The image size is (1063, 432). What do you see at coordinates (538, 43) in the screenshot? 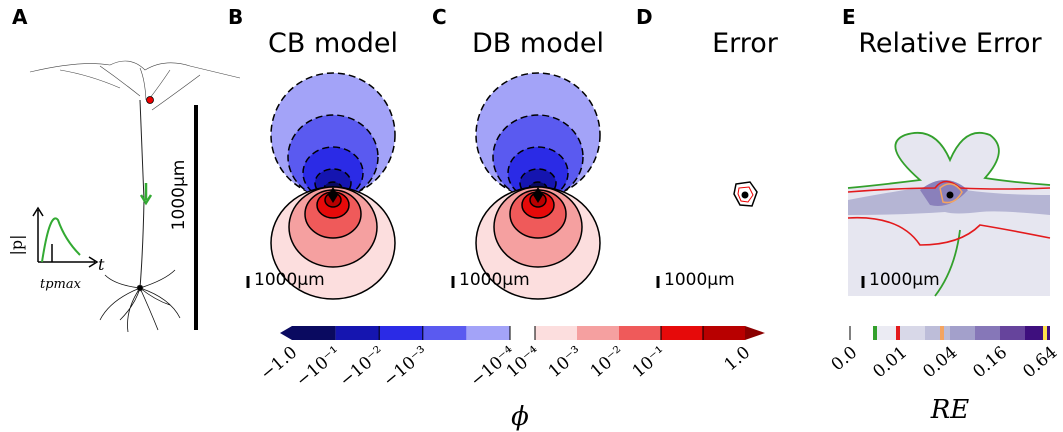
I see `panel-title: DB model` at bounding box center [538, 43].